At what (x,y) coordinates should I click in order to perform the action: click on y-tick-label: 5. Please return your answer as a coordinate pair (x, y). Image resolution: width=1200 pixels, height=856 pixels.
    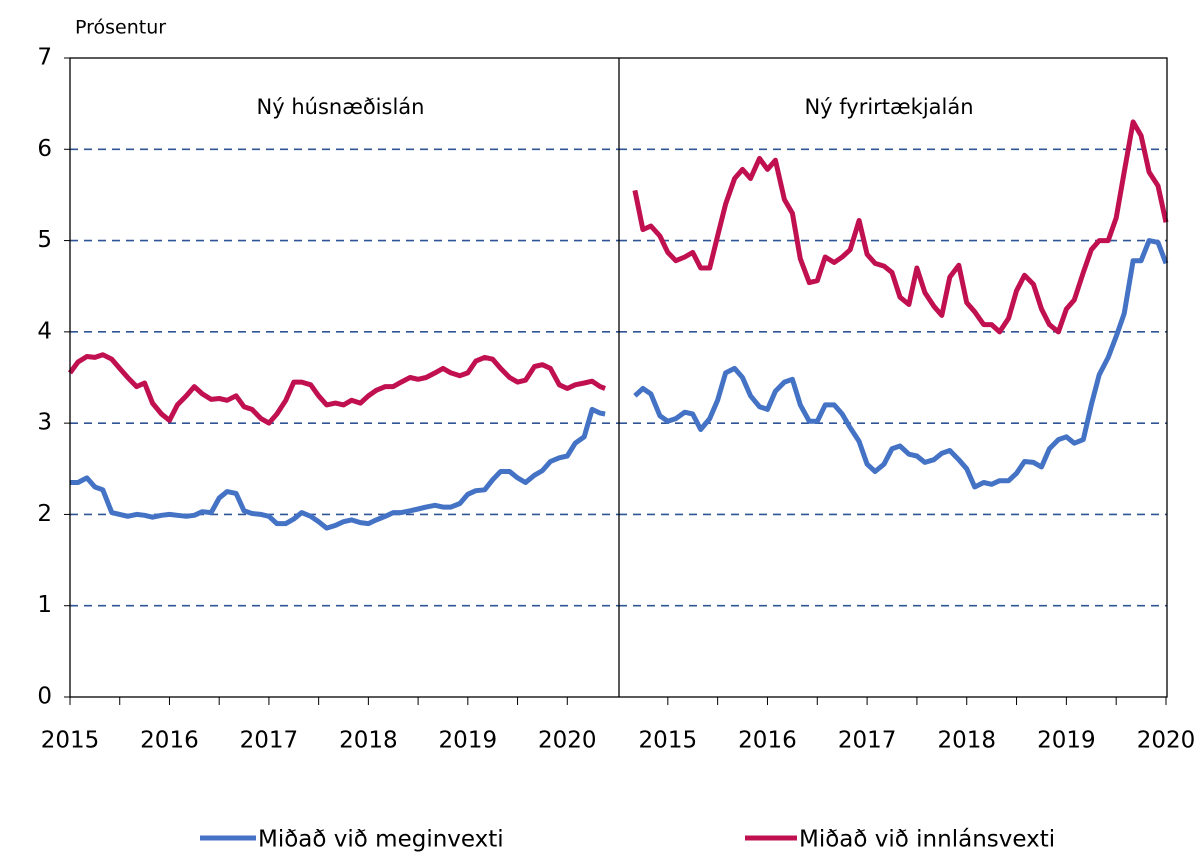
    Looking at the image, I should click on (44, 240).